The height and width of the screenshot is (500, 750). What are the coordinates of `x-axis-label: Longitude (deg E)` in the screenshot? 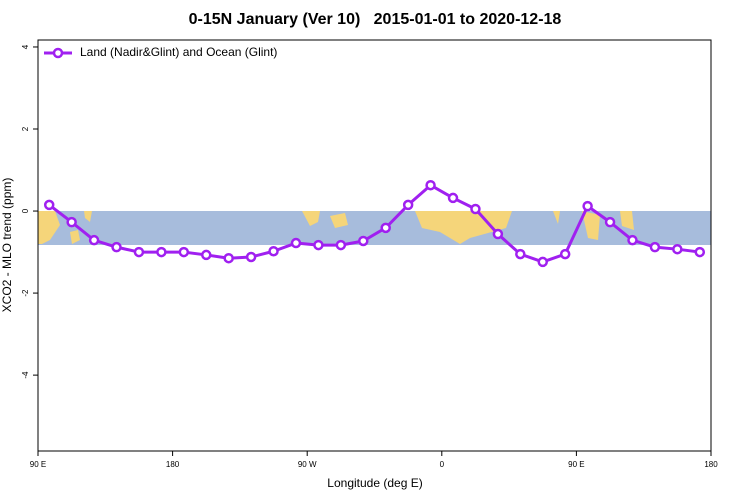 It's located at (374, 483).